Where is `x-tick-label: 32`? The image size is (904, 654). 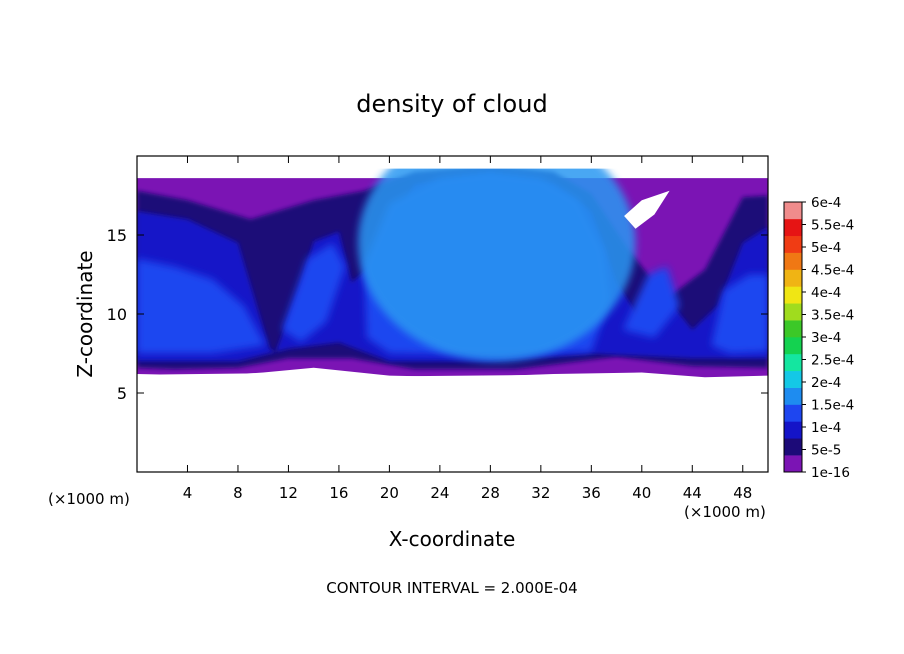
x-tick-label: 32 is located at coordinates (540, 493).